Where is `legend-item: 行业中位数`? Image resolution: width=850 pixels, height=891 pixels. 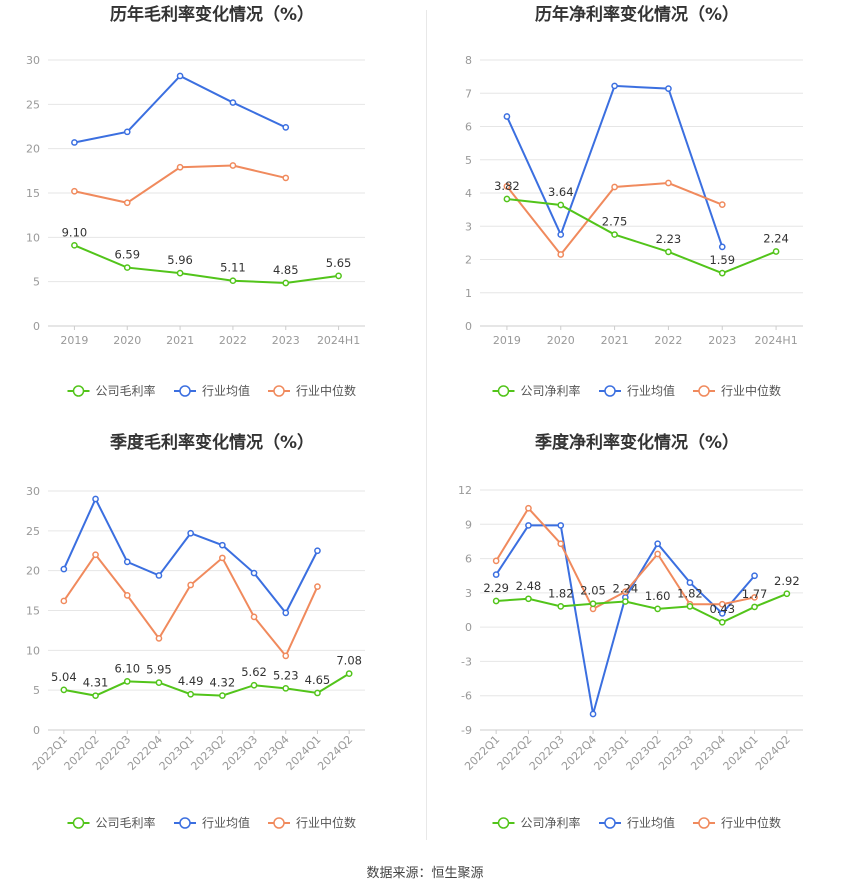
legend-item: 行业中位数 is located at coordinates (312, 390).